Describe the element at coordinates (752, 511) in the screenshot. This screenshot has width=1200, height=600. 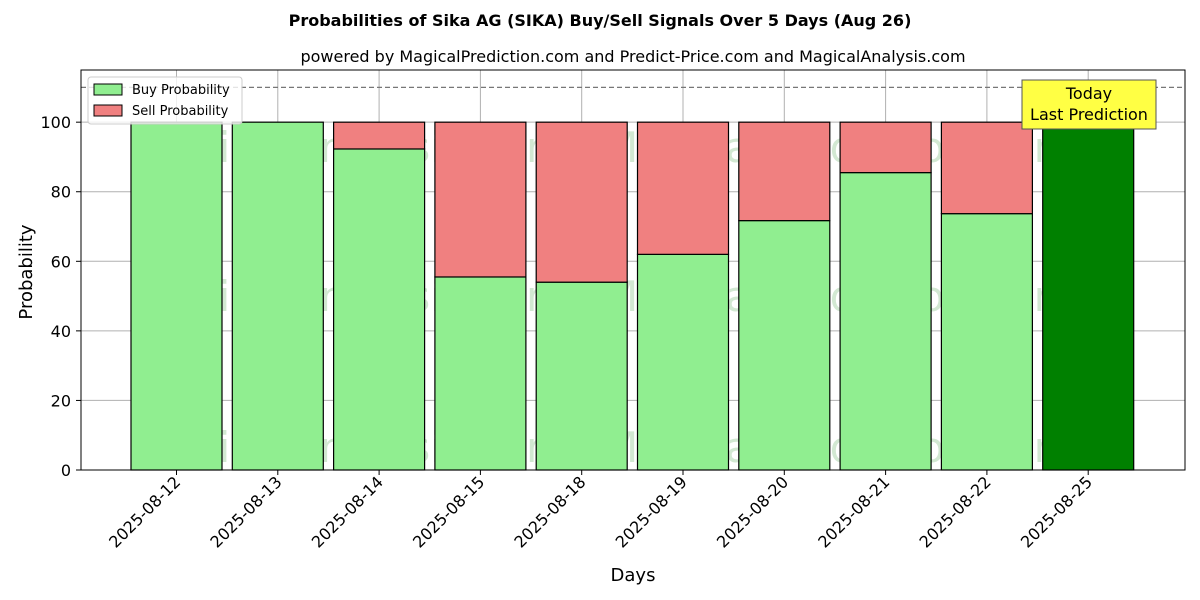
I see `x-tick-label: 2025-08-20` at that location.